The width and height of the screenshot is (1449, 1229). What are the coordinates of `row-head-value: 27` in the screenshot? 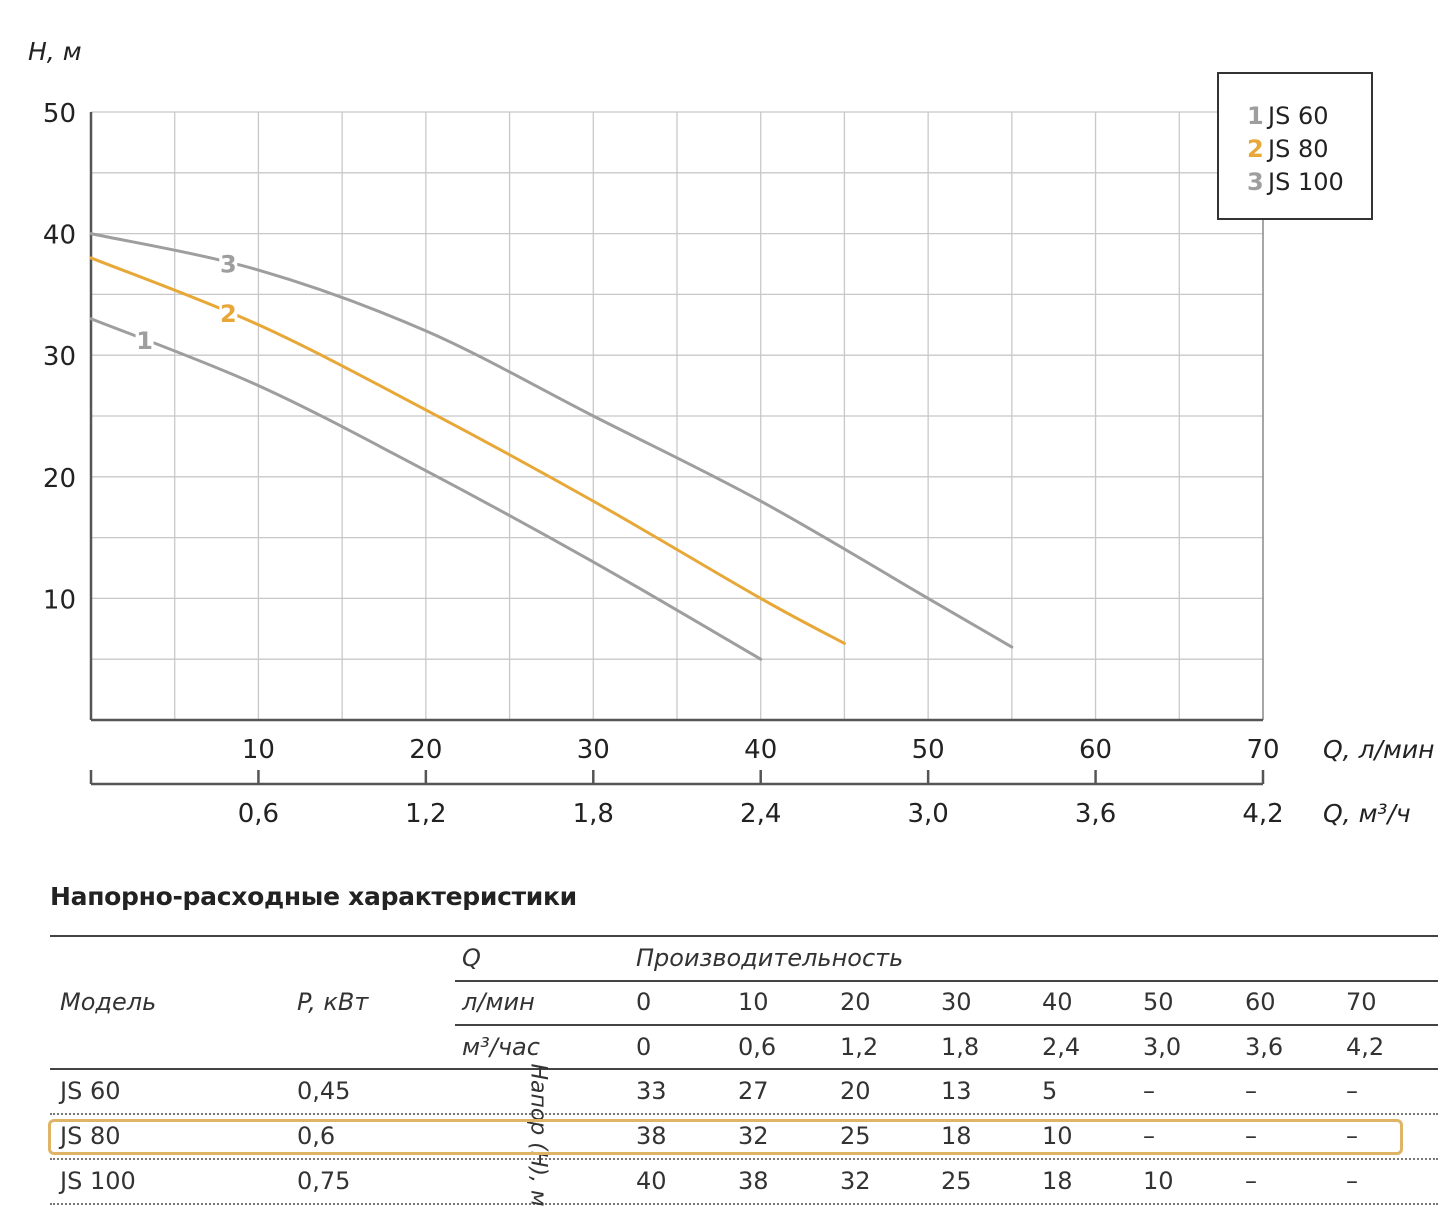 It's located at (753, 1091).